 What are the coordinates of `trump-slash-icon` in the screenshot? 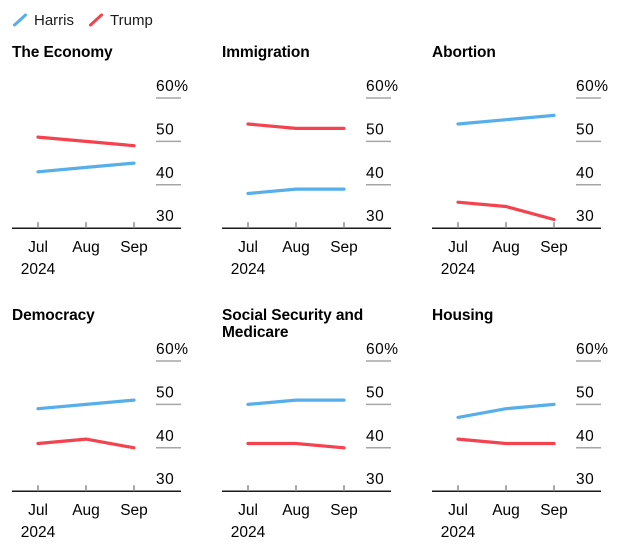 It's located at (96, 20).